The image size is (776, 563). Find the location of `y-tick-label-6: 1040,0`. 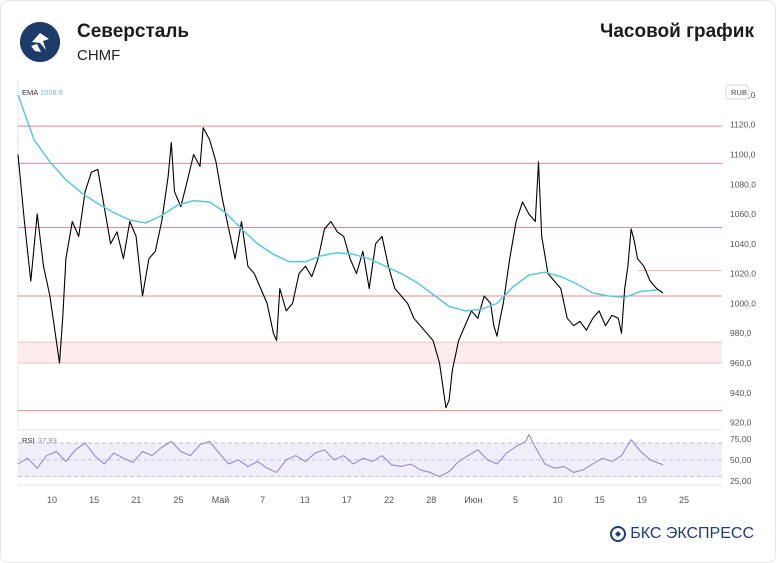

y-tick-label-6: 1040,0 is located at coordinates (743, 244).